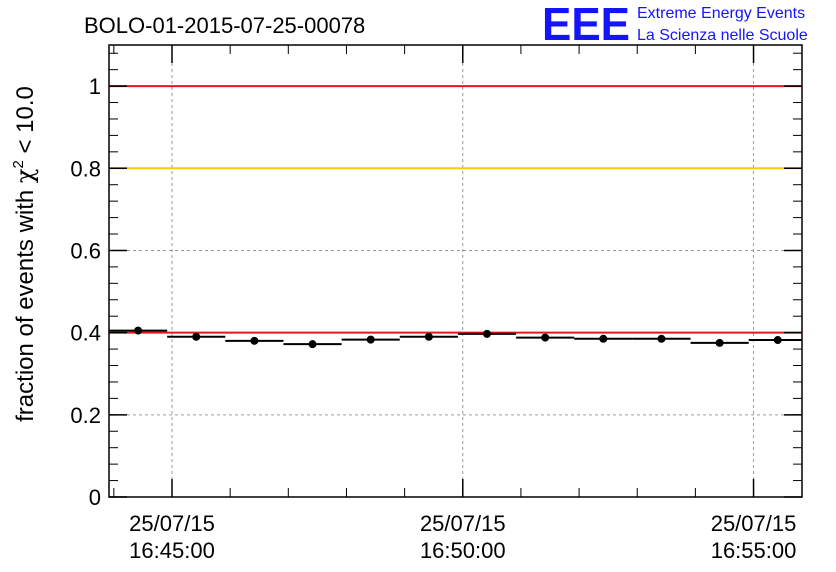  What do you see at coordinates (85, 250) in the screenshot?
I see `y-tick-label: 0.6` at bounding box center [85, 250].